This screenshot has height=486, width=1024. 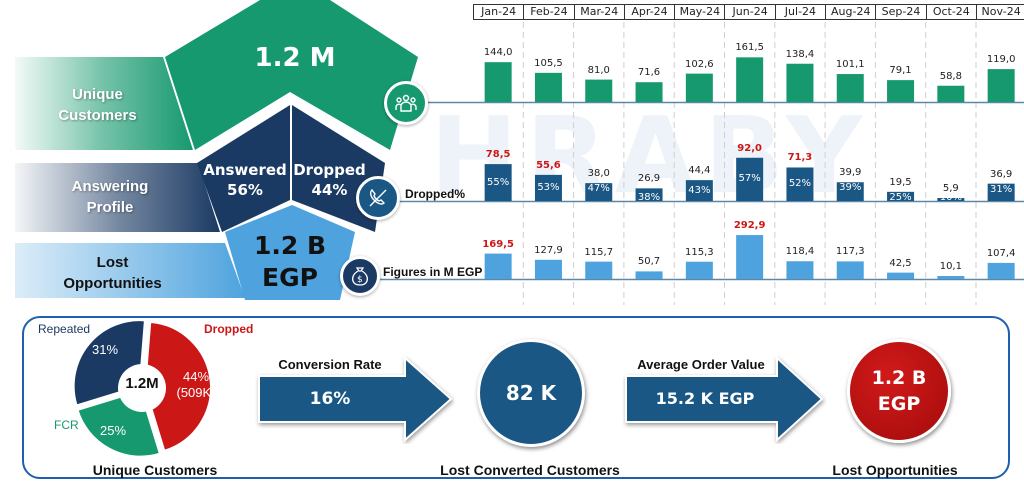 What do you see at coordinates (548, 12) in the screenshot?
I see `month-header-cell: Feb-24` at bounding box center [548, 12].